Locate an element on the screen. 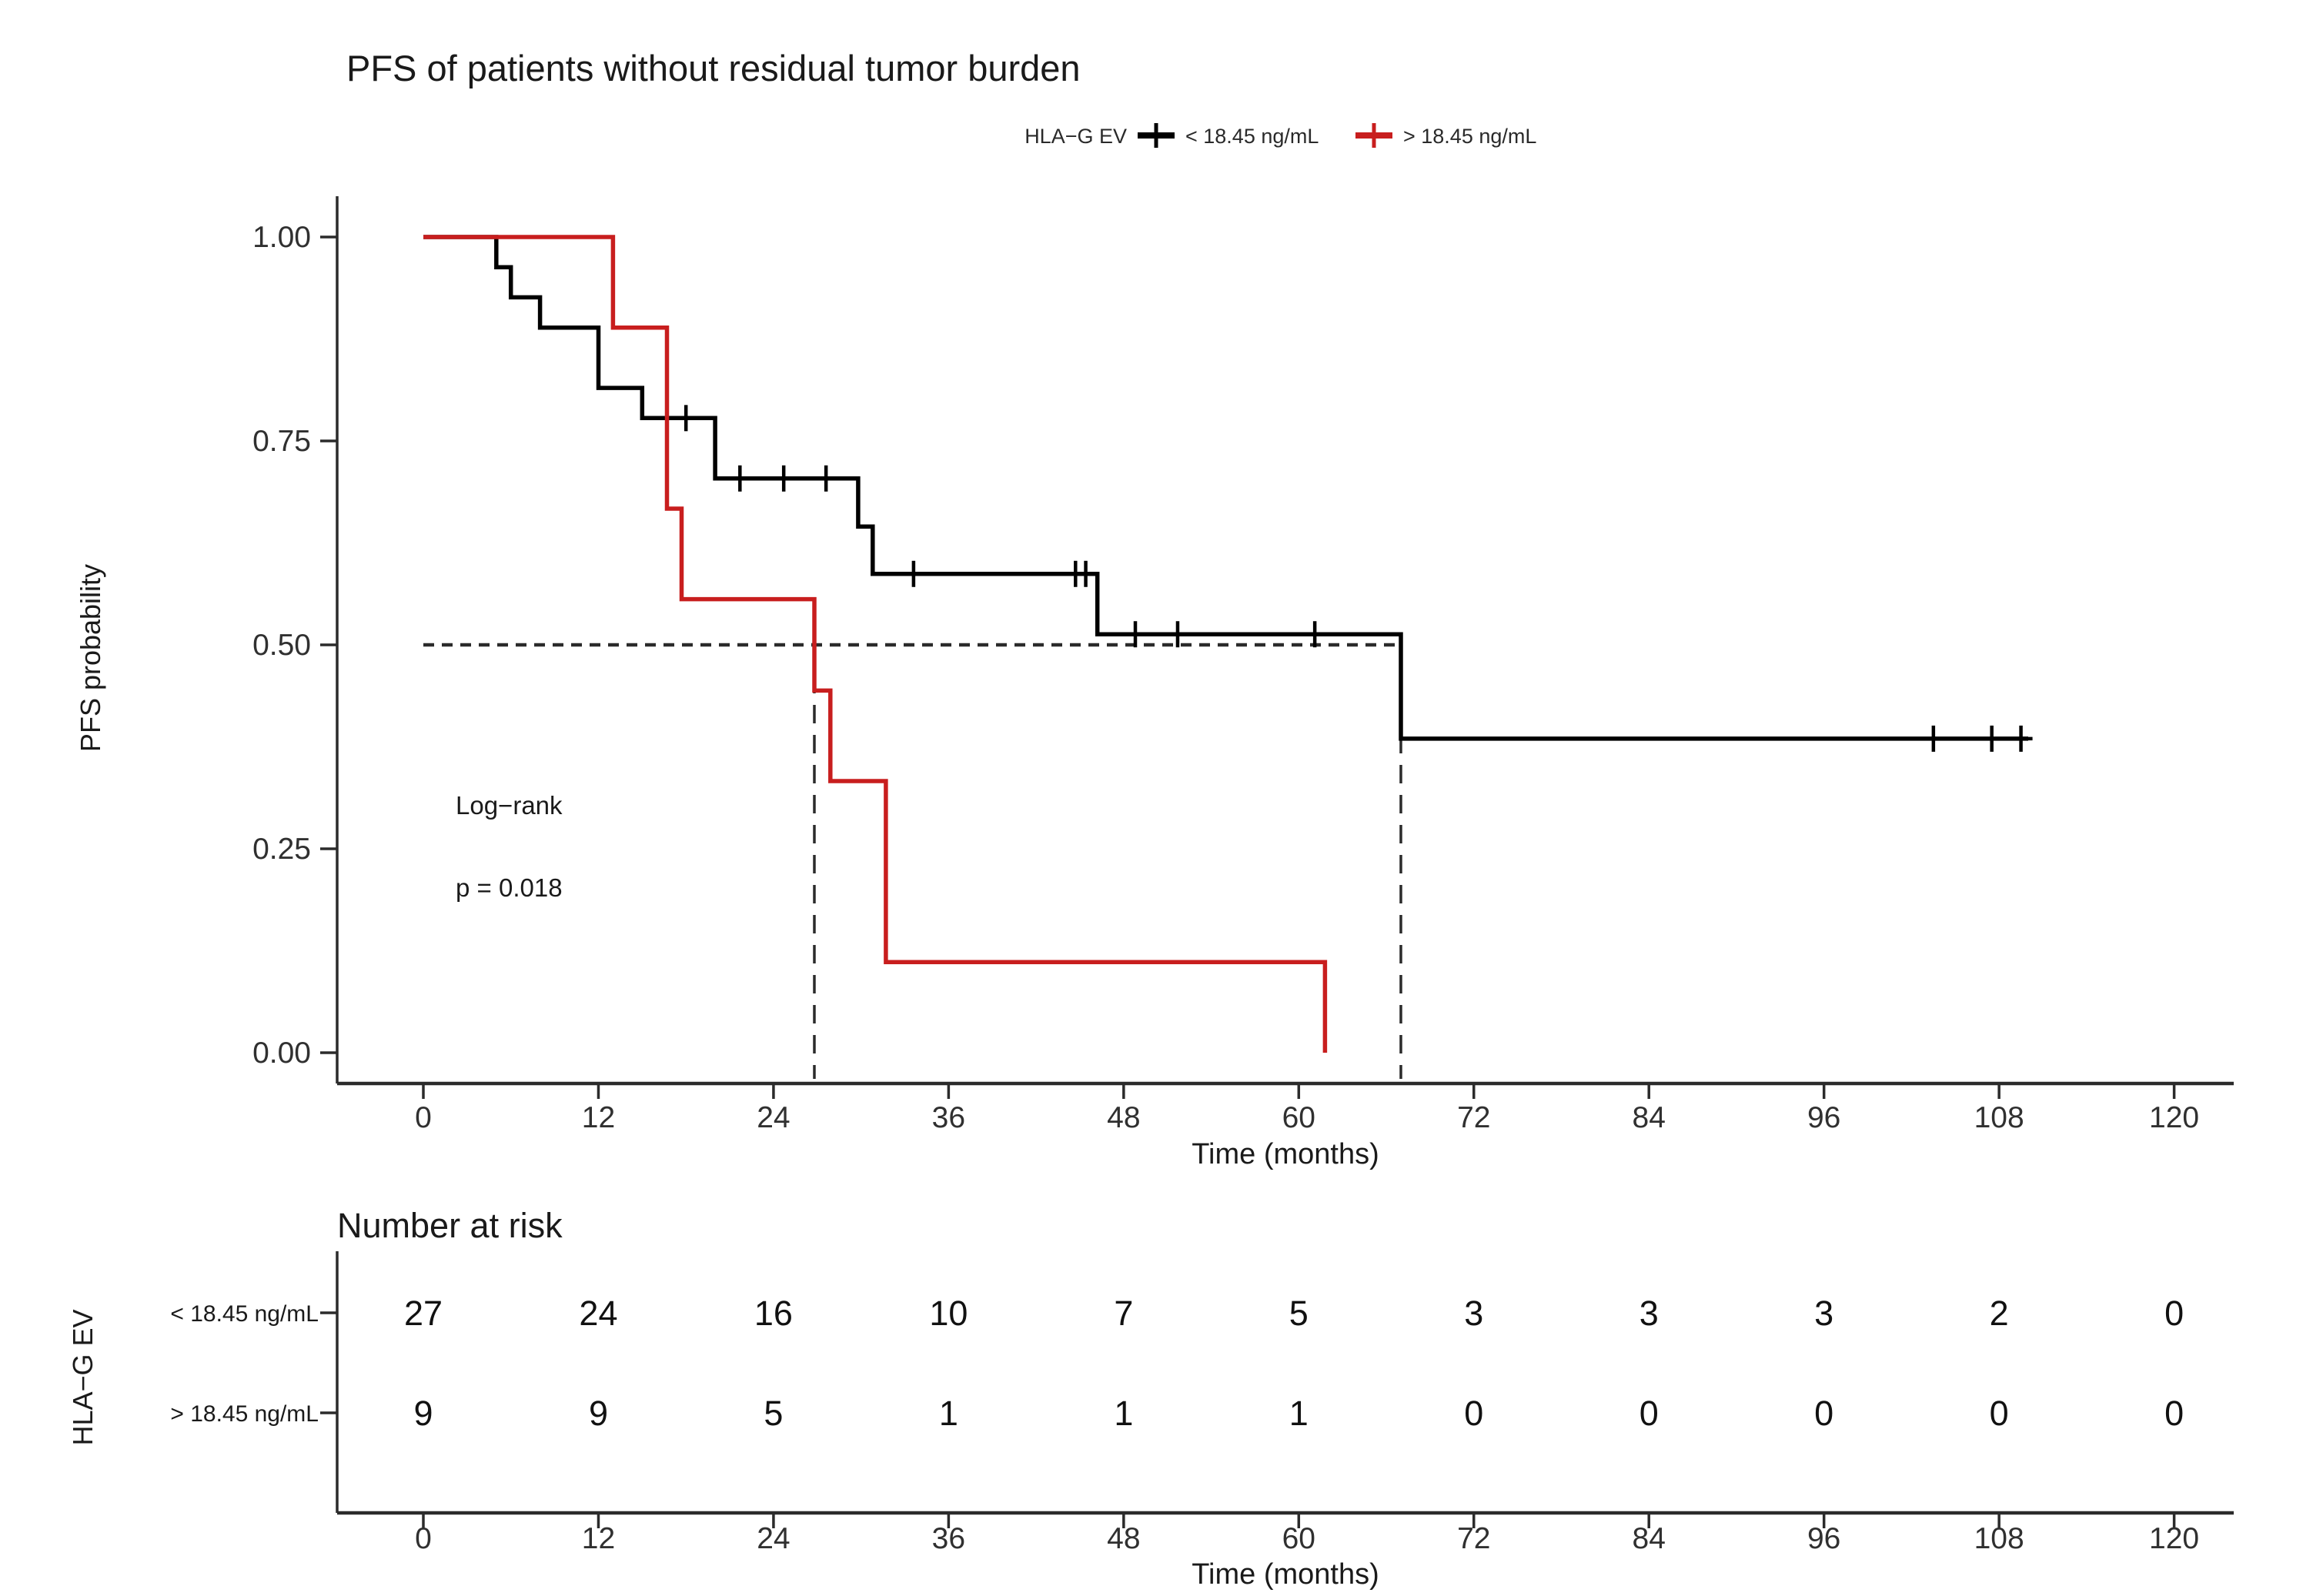 The image size is (2303, 1596). risk-x-tick-label: 60 is located at coordinates (1298, 1538).